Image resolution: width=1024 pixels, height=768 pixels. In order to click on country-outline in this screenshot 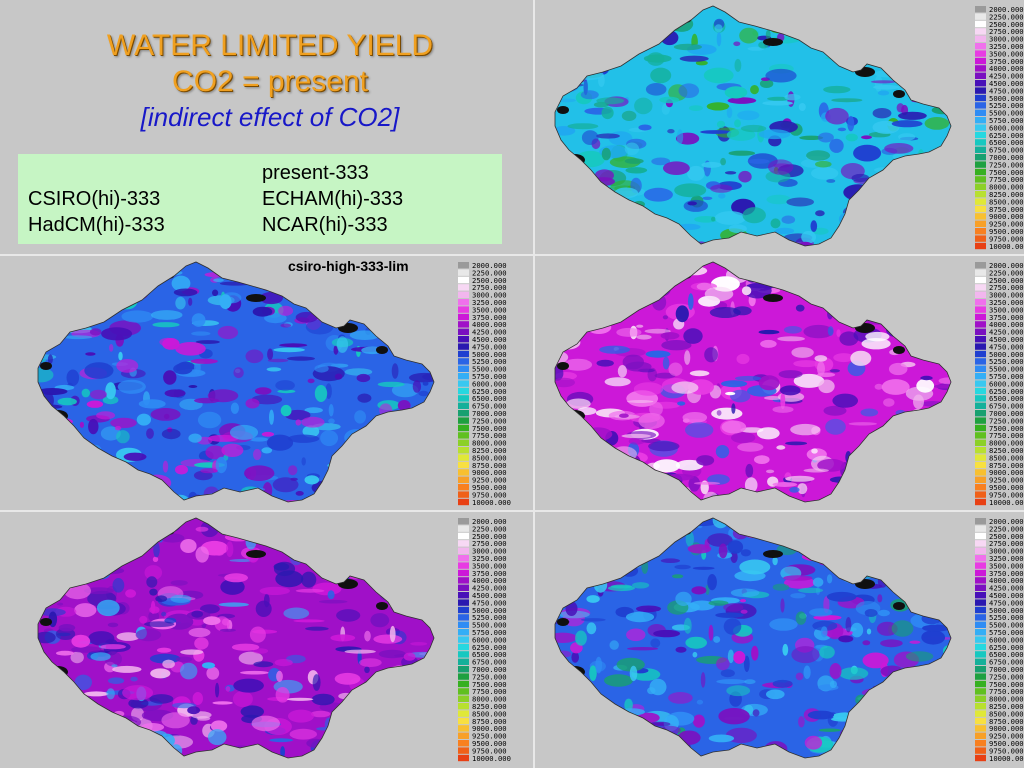, I will do `click(236, 382)`.